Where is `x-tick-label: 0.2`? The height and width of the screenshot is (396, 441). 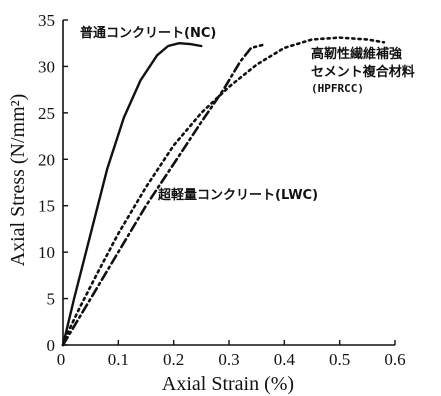 x-tick-label: 0.2 is located at coordinates (173, 359).